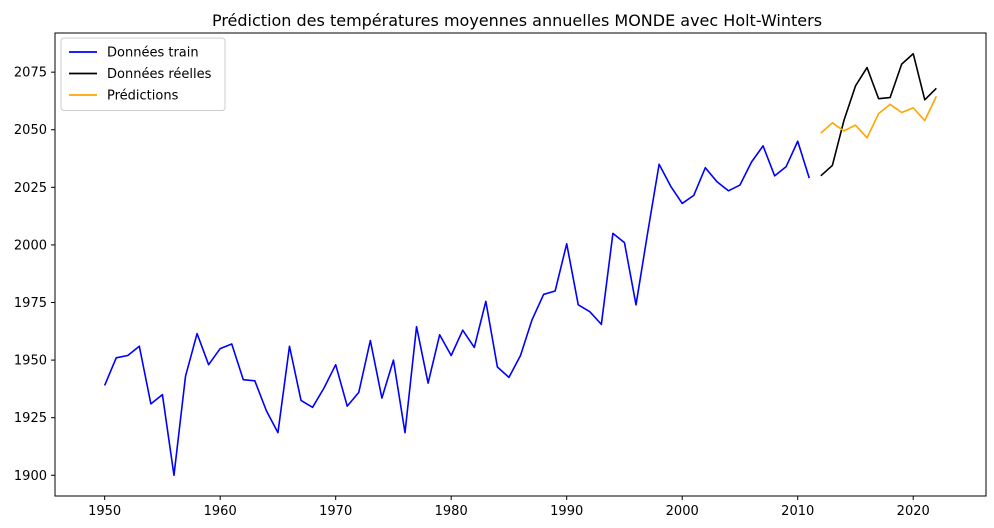 Image resolution: width=994 pixels, height=528 pixels. I want to click on x-tick-label: 1960, so click(220, 511).